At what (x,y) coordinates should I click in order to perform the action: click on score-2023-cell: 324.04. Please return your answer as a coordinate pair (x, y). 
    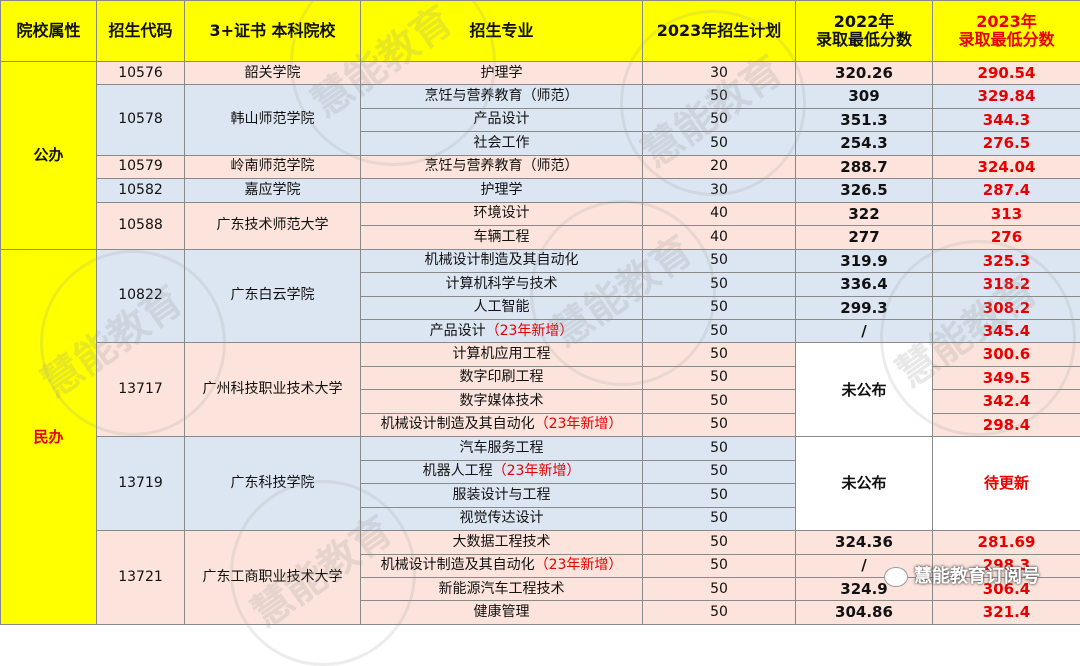
    Looking at the image, I should click on (1006, 166).